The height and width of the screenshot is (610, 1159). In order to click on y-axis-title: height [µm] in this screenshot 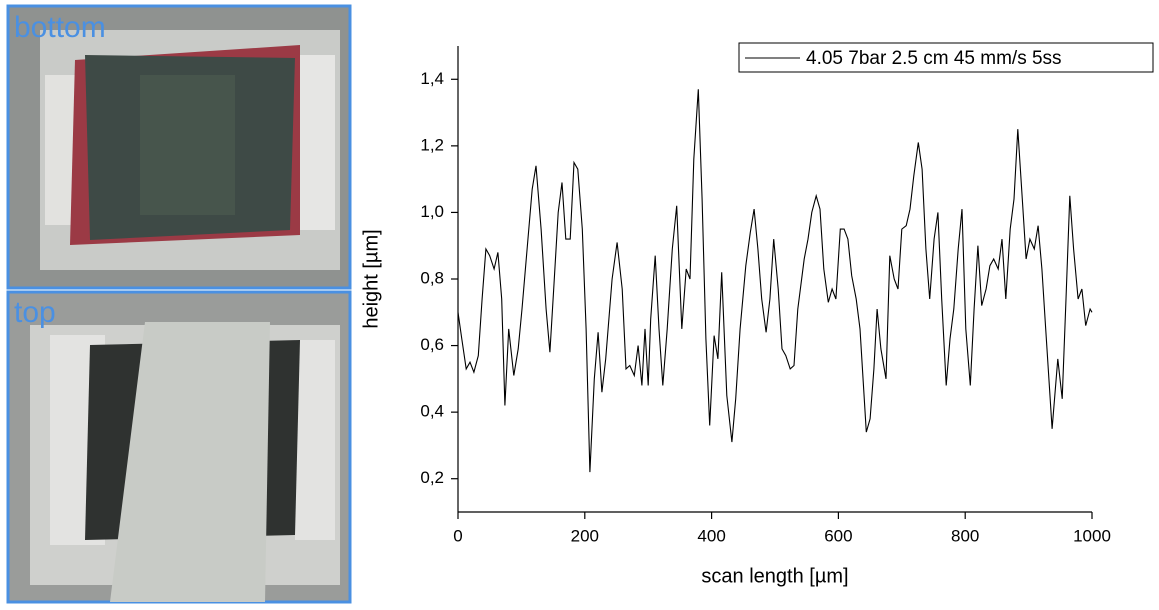, I will do `click(371, 278)`.